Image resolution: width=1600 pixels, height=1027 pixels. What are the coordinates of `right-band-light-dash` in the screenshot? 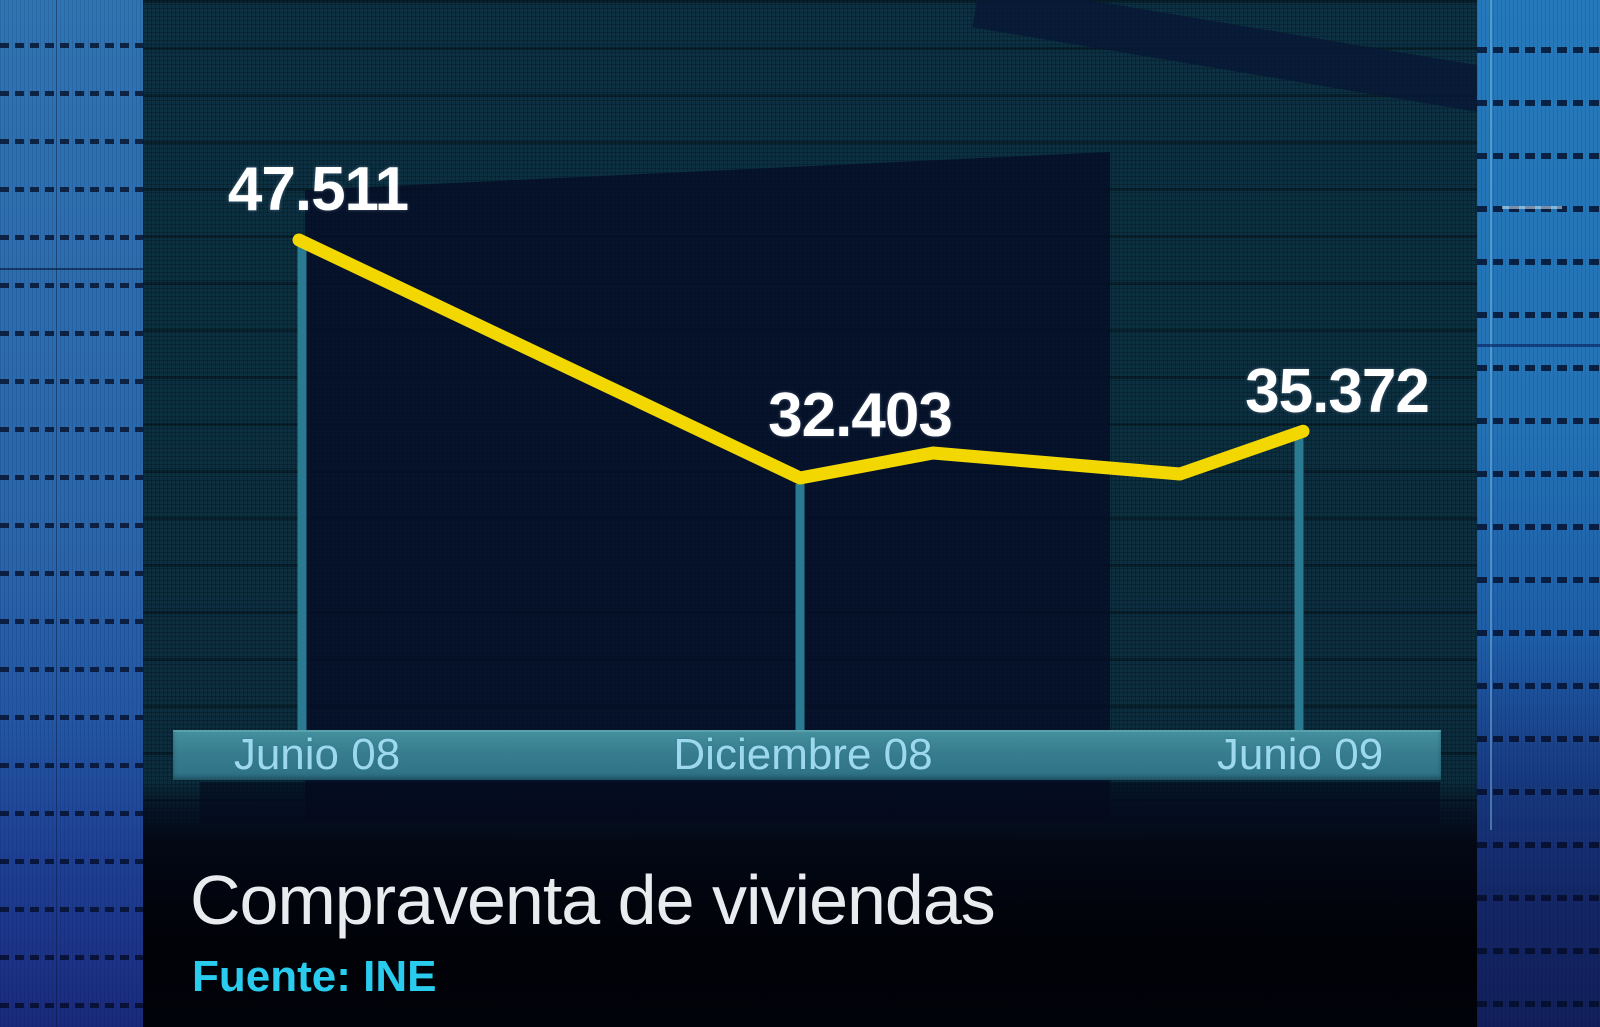 It's located at (1532, 207).